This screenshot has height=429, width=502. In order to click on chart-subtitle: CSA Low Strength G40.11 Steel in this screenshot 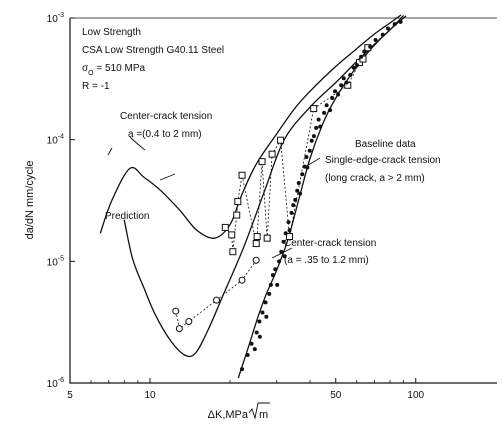, I will do `click(153, 50)`.